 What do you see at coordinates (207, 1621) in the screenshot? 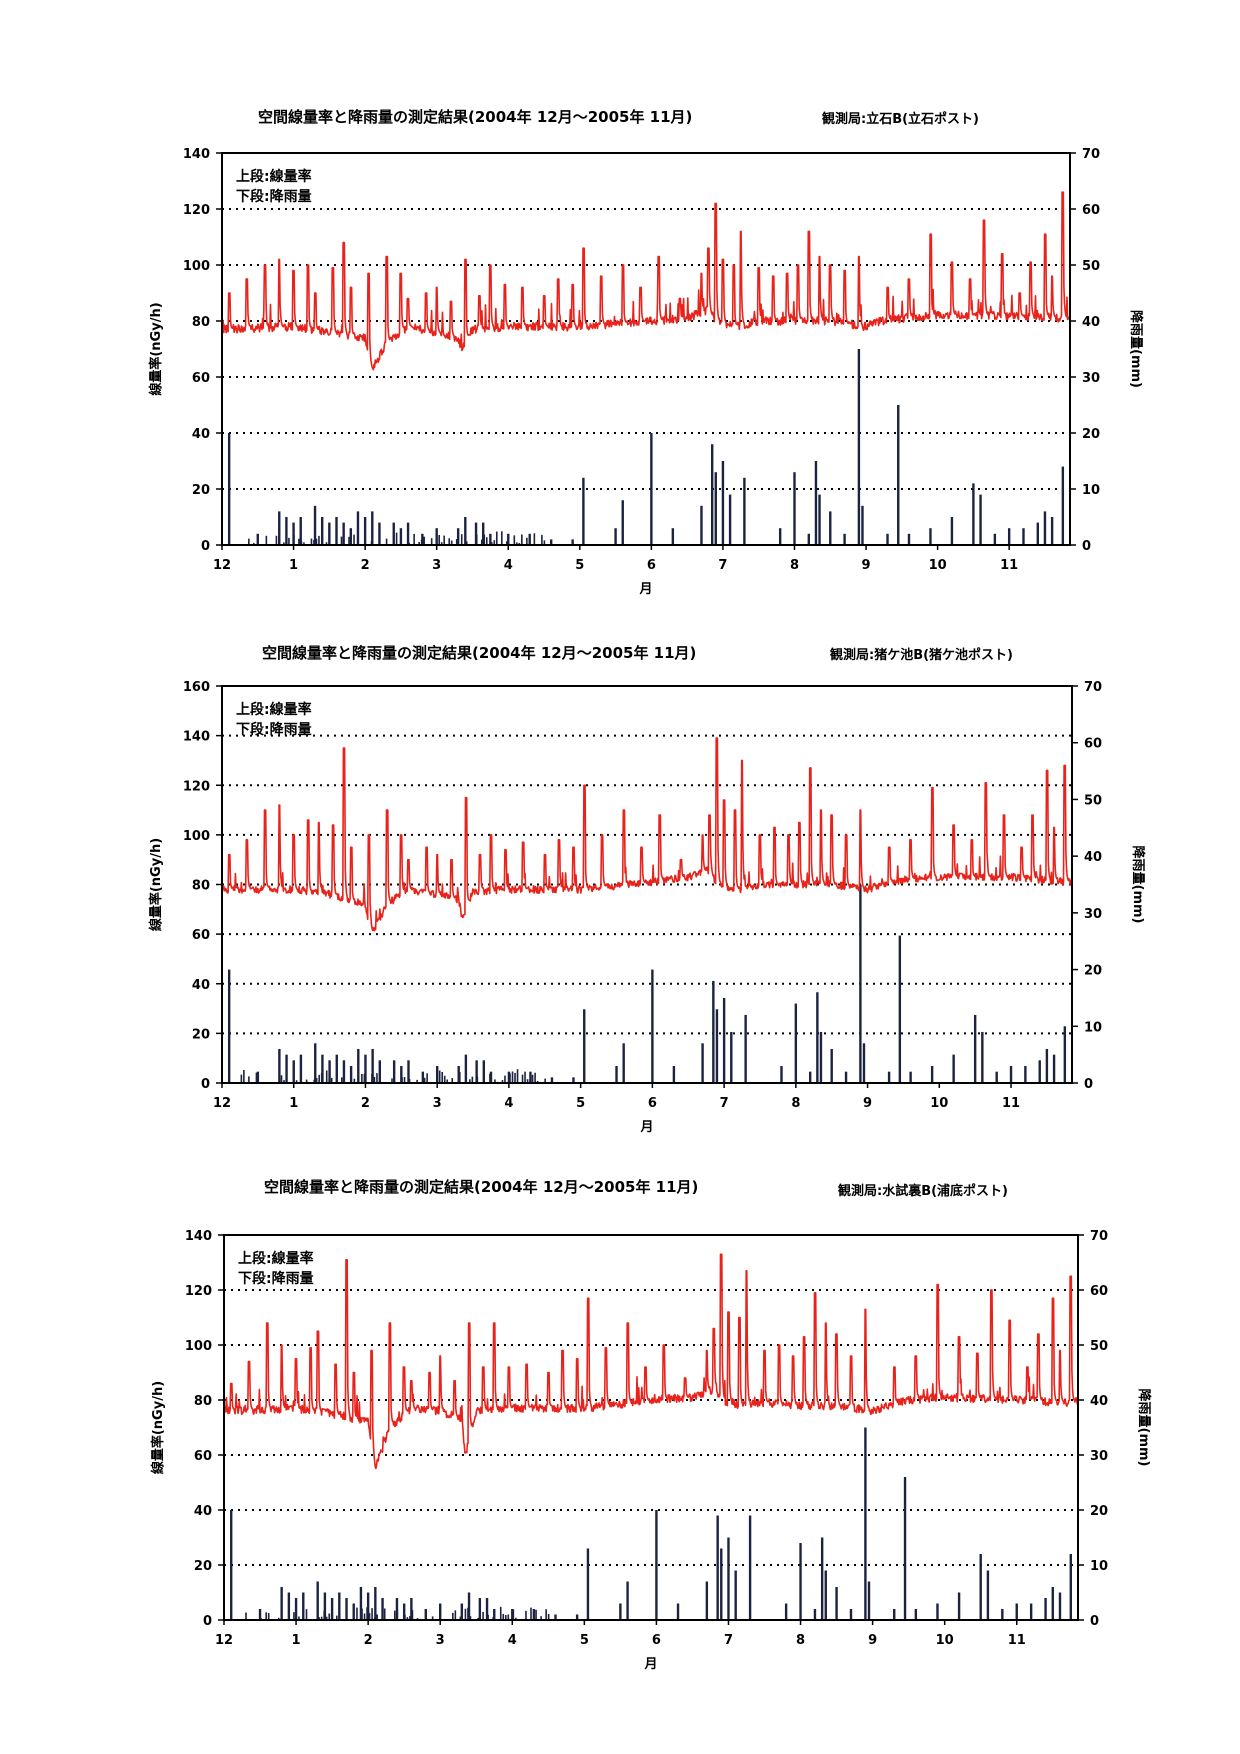
I see `y-left-tick-3-0: 0` at bounding box center [207, 1621].